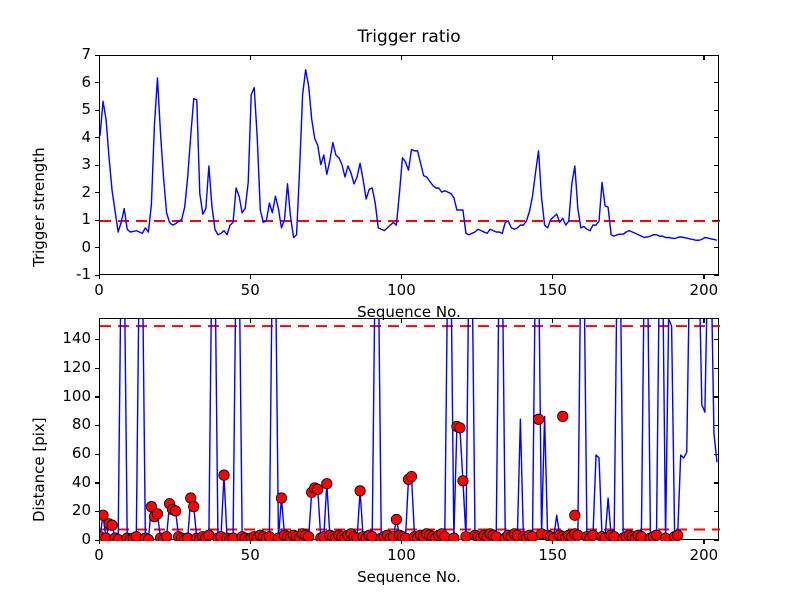 The image size is (800, 600). What do you see at coordinates (704, 290) in the screenshot?
I see `x-tick-label: 200` at bounding box center [704, 290].